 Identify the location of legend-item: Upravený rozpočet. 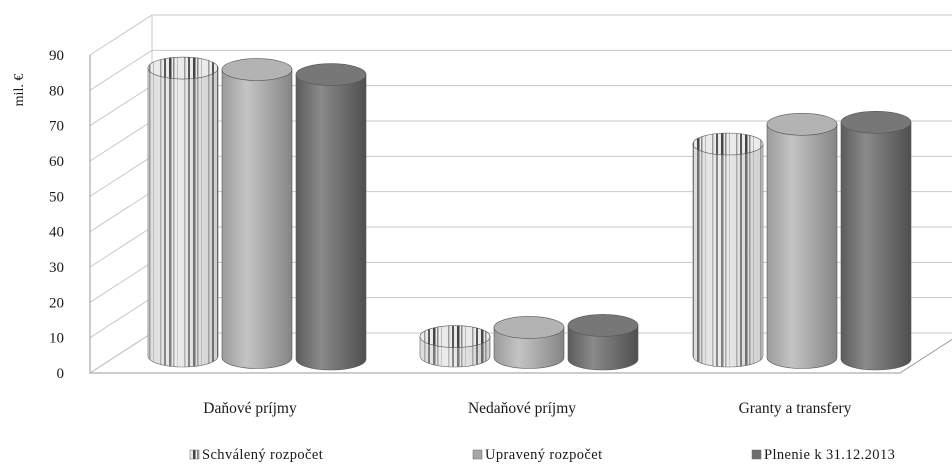
(538, 455).